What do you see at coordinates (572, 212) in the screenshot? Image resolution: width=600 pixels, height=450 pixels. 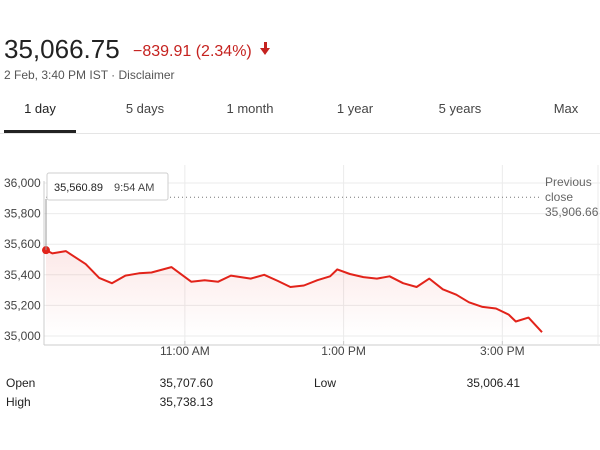 I see `previous-close-value: 35,906.66` at bounding box center [572, 212].